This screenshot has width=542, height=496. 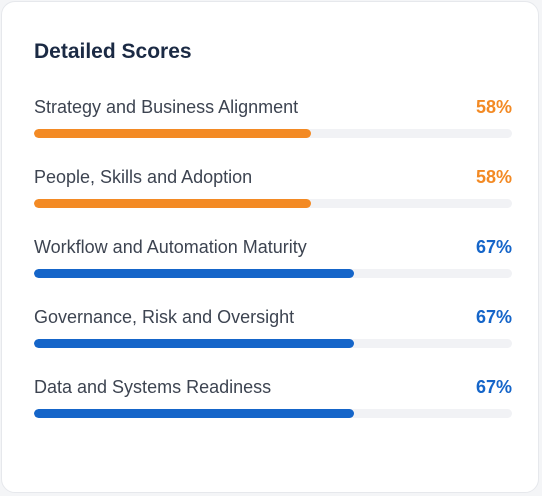 What do you see at coordinates (273, 119) in the screenshot?
I see `score-row-strategy: Strategy and Business Alignment 58%` at bounding box center [273, 119].